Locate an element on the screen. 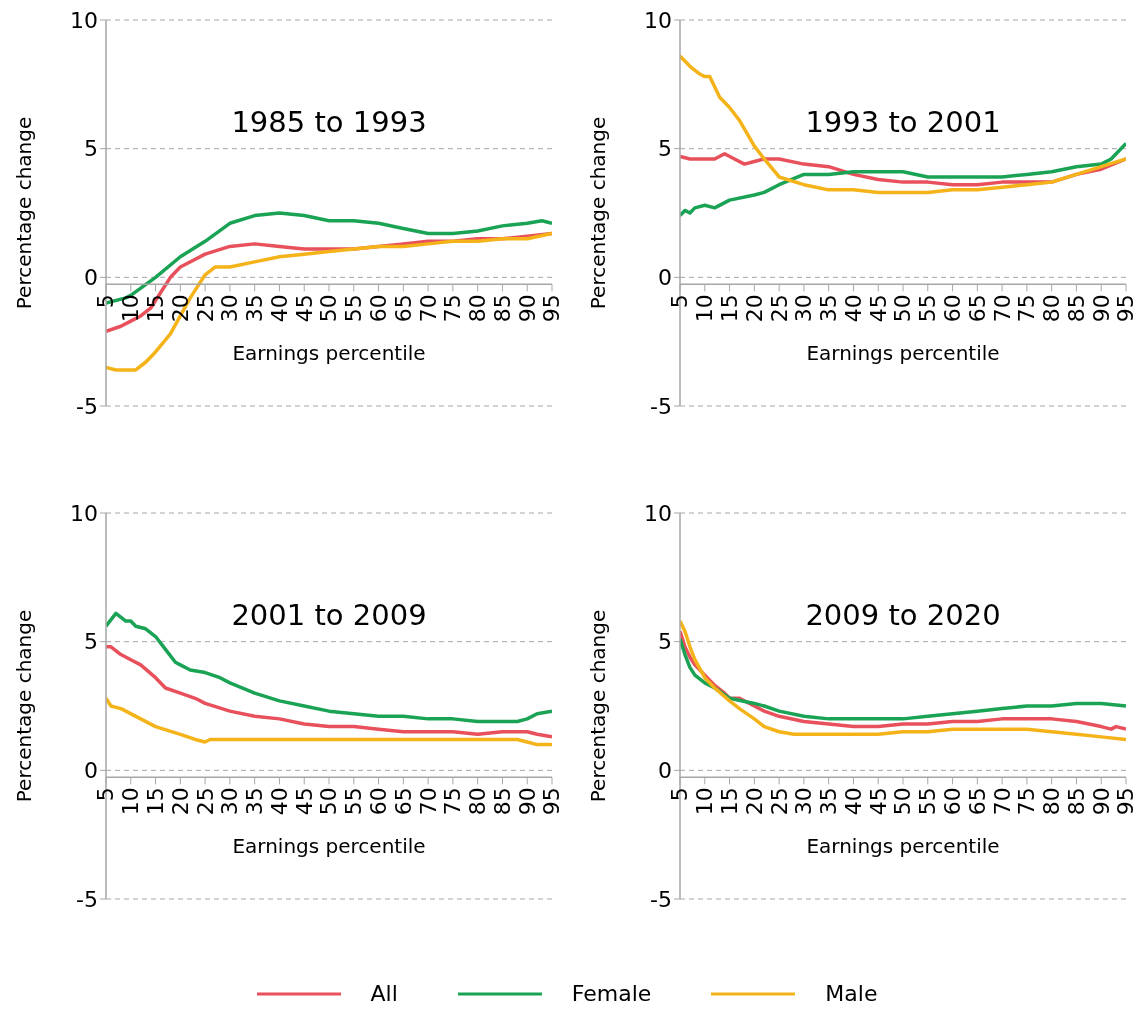  legend-label: Male is located at coordinates (851, 993).